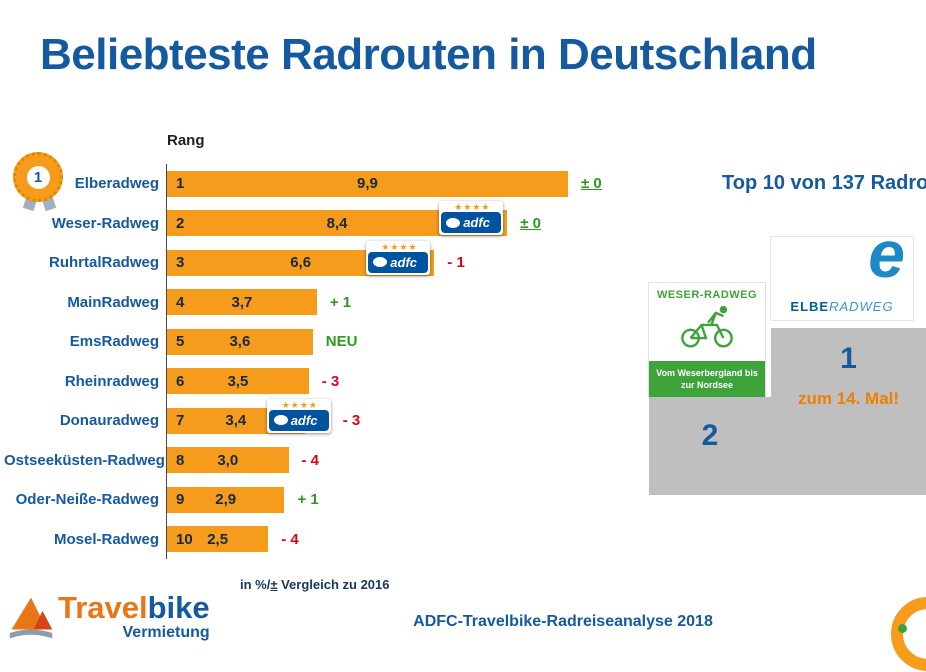  I want to click on elbe-radweg-title: ELBERADWEG, so click(842, 306).